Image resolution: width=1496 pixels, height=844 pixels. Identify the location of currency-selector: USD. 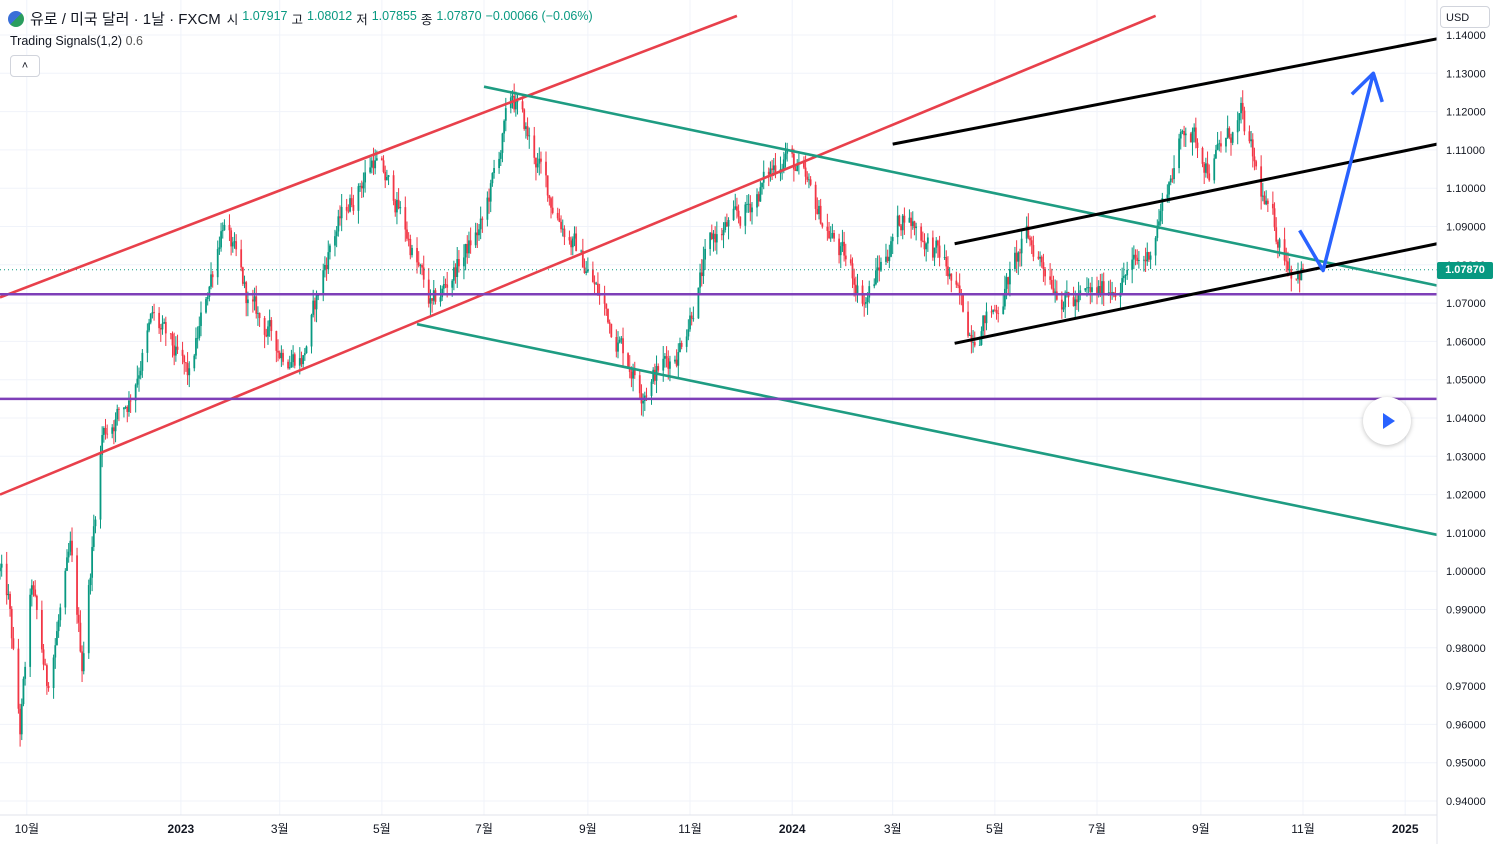
(1465, 17).